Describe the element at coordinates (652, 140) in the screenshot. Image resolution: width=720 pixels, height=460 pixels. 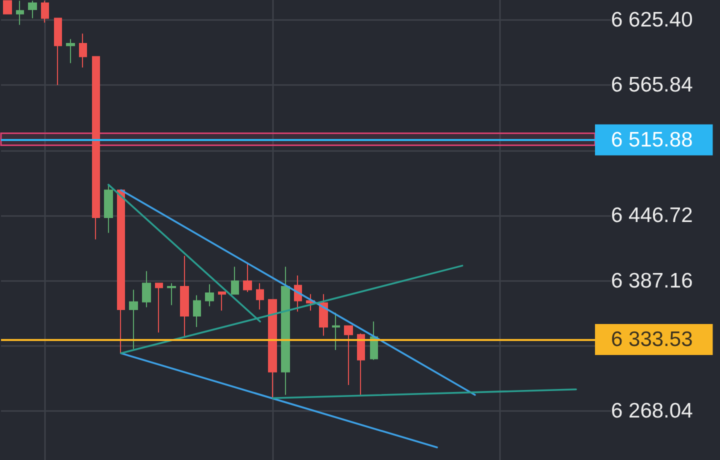
I see `ref-line-label: 6 515.88` at that location.